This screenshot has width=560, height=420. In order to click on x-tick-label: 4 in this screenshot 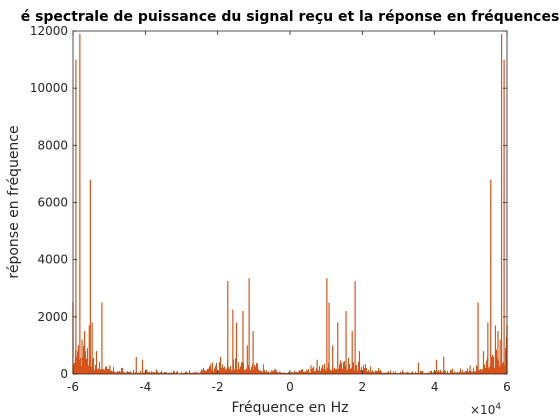, I will do `click(435, 387)`.